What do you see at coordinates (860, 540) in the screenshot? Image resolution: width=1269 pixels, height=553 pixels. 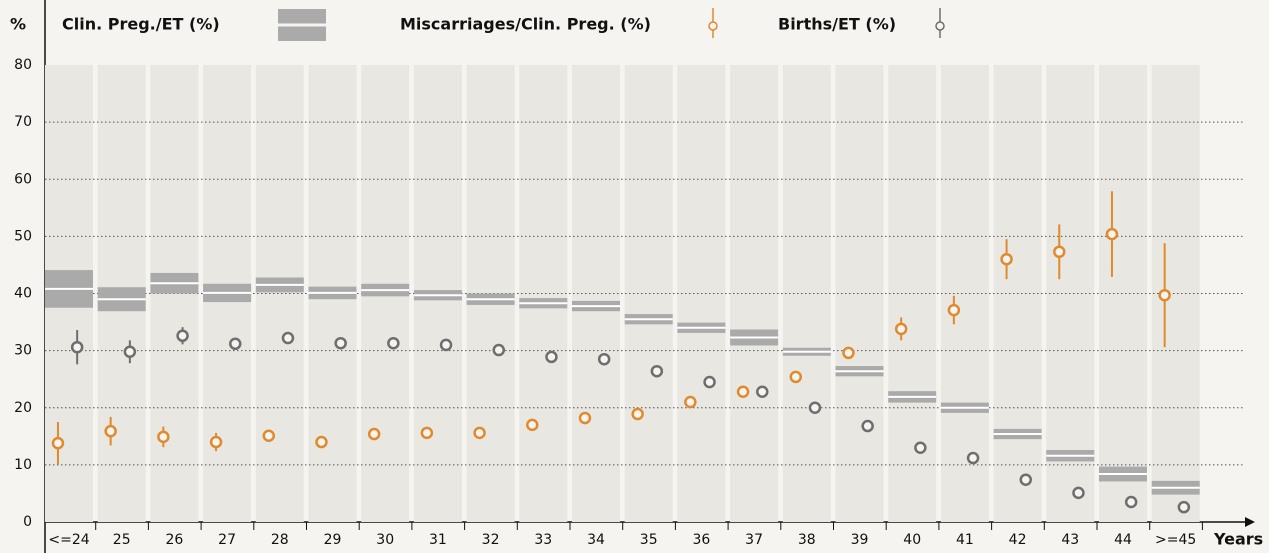 I see `x-tick-label: 39` at bounding box center [860, 540].